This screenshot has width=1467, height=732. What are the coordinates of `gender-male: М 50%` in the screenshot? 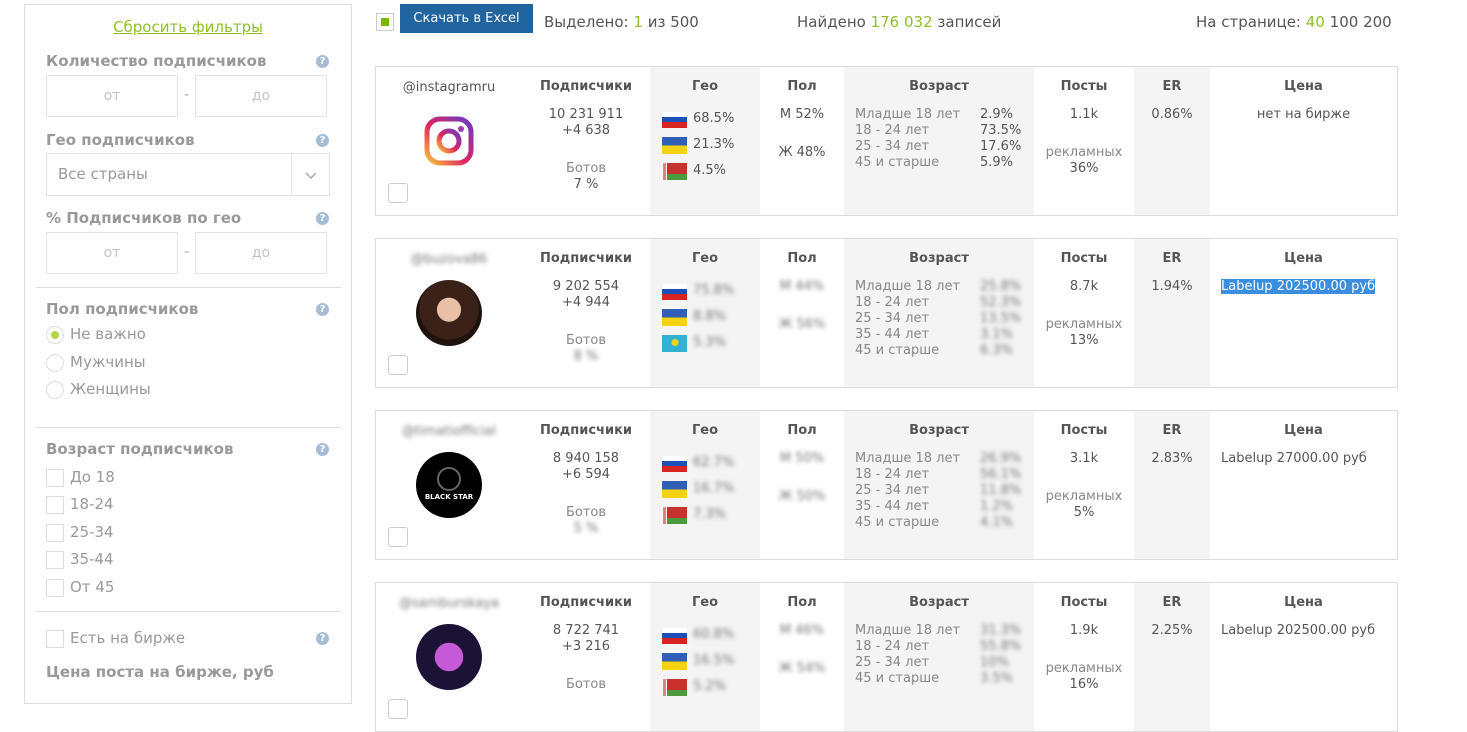 It's located at (802, 458).